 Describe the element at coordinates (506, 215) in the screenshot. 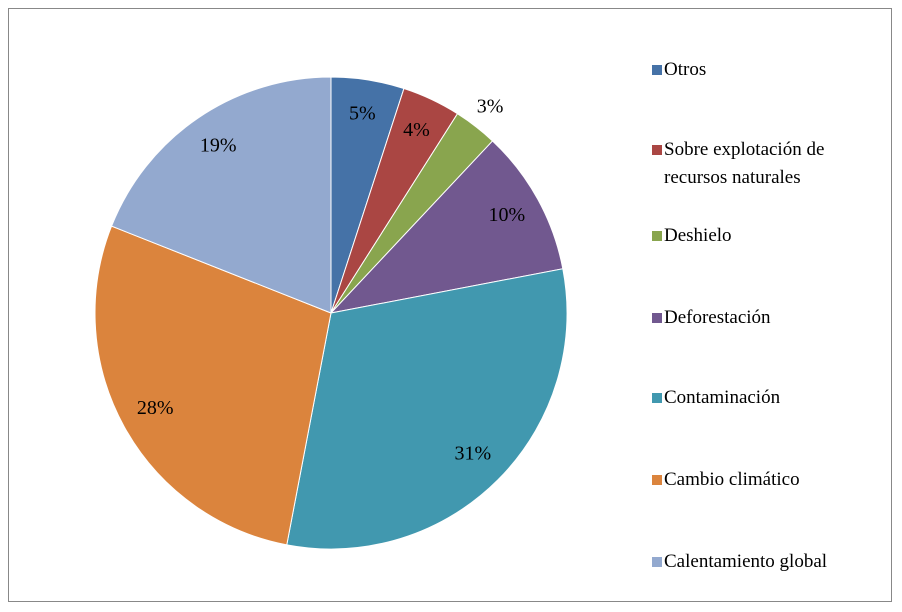

I see `data-label: 10%` at that location.